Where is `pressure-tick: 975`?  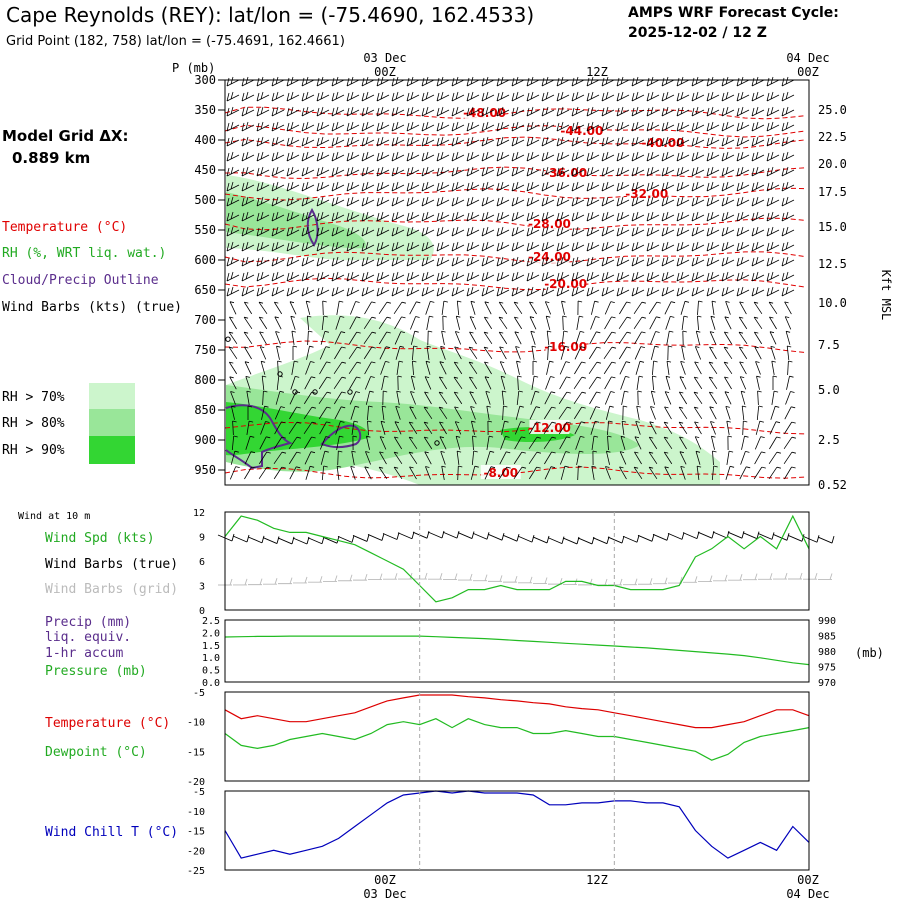
pressure-tick: 975 is located at coordinates (827, 668).